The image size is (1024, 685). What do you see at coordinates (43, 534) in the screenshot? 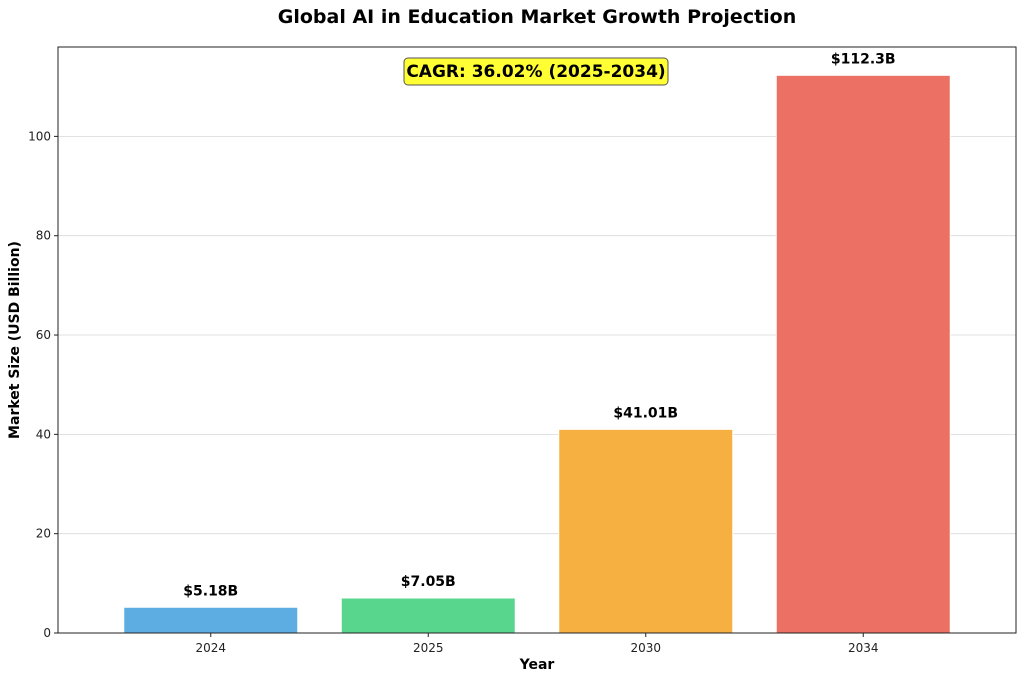
I see `y-tick-label: 20` at bounding box center [43, 534].